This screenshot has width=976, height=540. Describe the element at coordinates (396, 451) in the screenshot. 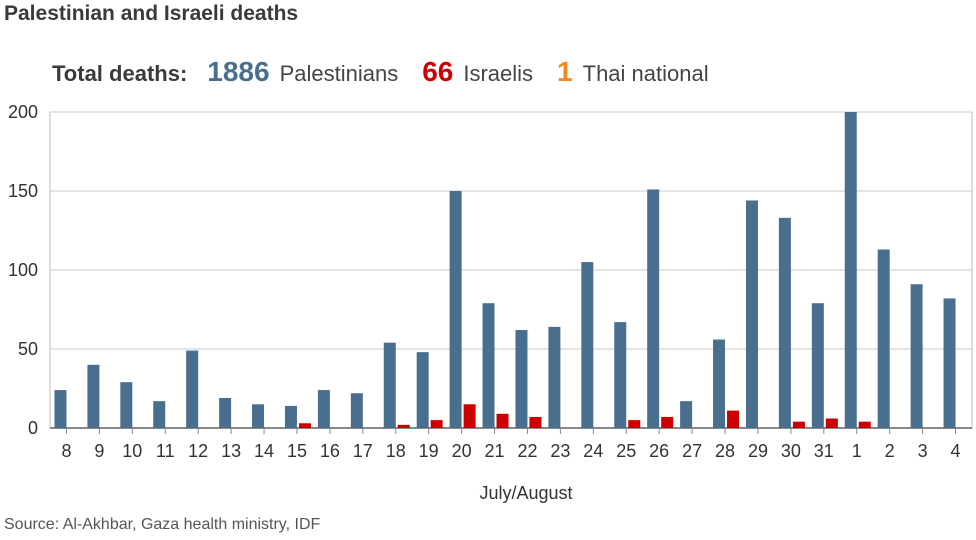

I see `x-tick-label: 18` at that location.